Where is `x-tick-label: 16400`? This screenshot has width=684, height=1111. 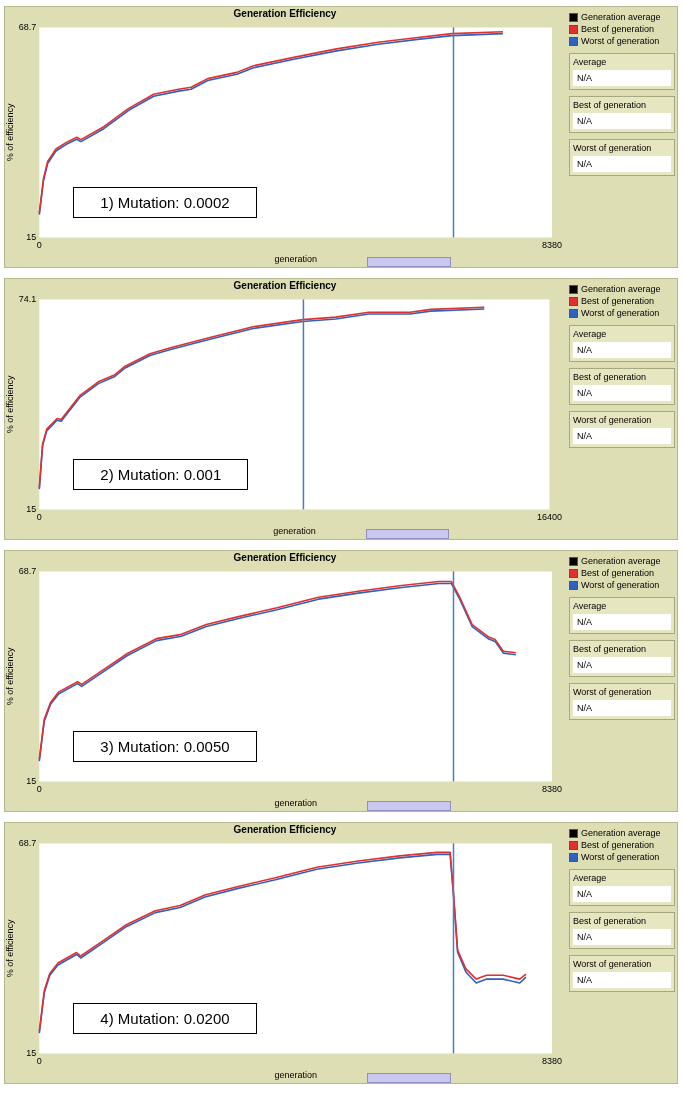 x-tick-label: 16400 is located at coordinates (549, 517).